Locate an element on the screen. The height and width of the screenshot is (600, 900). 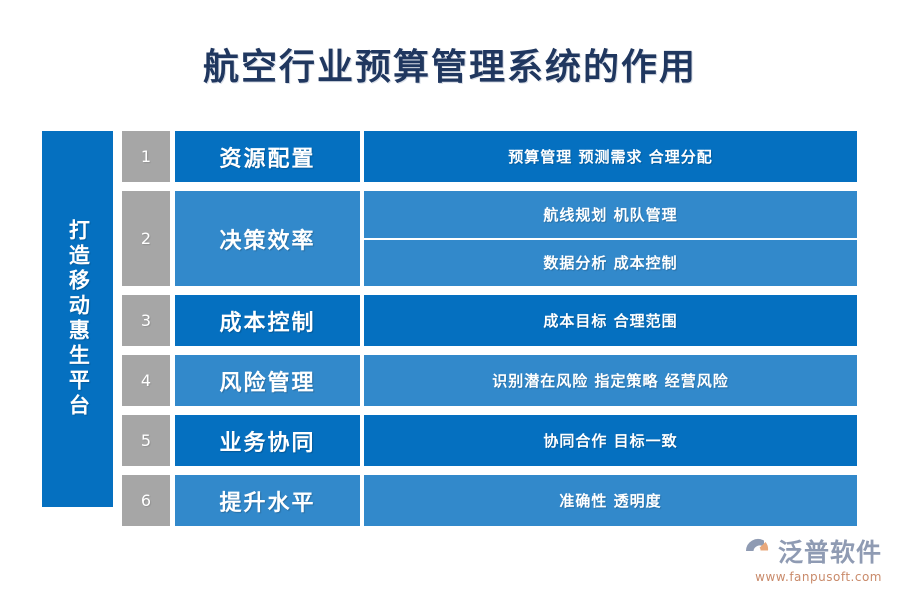
row-detail: 准确性 透明度 is located at coordinates (610, 501).